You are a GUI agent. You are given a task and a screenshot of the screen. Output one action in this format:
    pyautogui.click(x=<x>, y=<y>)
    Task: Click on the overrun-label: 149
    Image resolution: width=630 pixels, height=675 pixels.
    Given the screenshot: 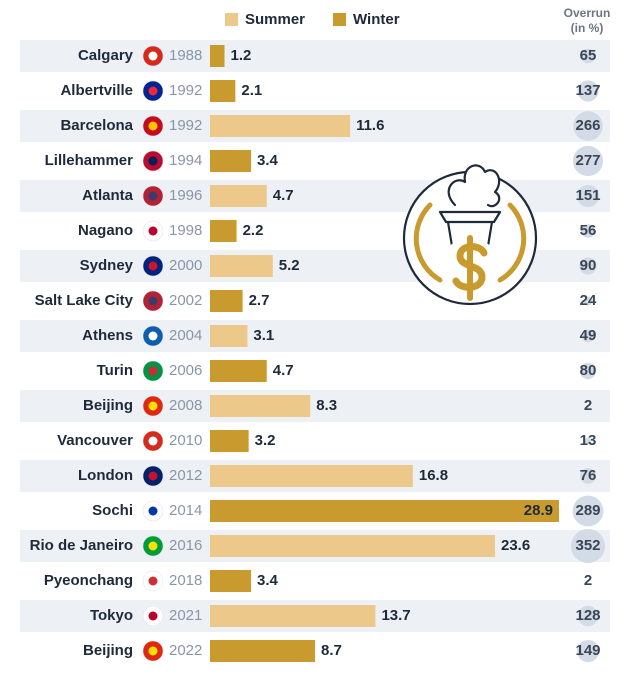 What is the action you would take?
    pyautogui.click(x=587, y=650)
    